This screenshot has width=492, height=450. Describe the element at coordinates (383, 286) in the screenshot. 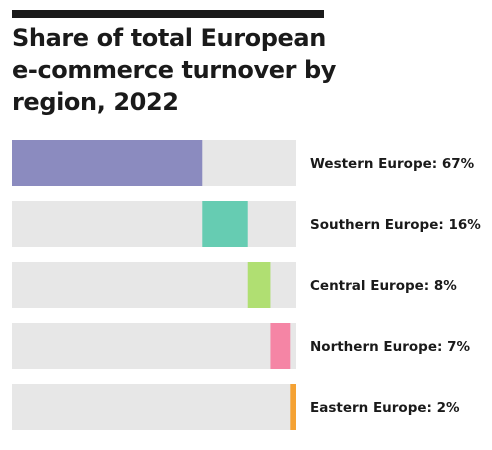

I see `bar-label-3: Central Europe: 8%` at that location.